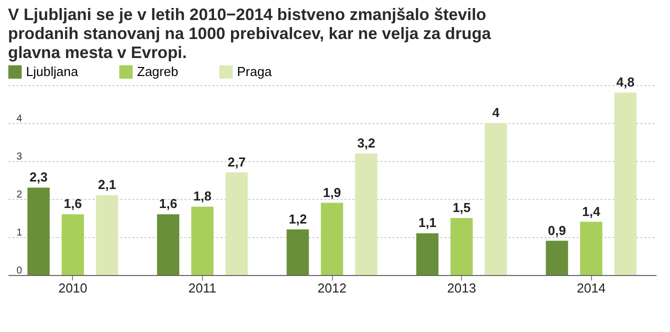  What do you see at coordinates (73, 288) in the screenshot?
I see `x-tick-label: 2010` at bounding box center [73, 288].